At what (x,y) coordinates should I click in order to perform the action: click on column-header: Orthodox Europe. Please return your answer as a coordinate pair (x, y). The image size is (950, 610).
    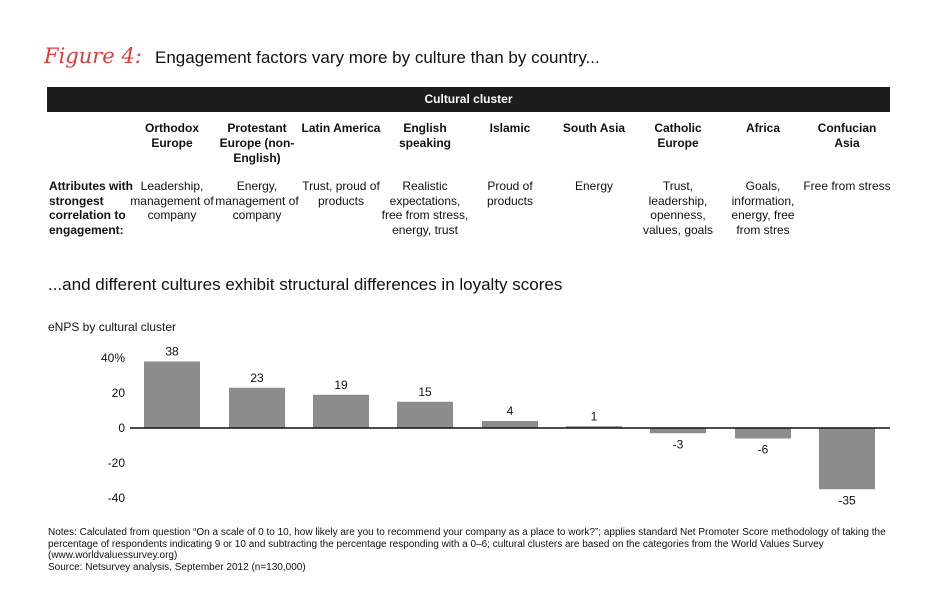
    Looking at the image, I should click on (172, 135).